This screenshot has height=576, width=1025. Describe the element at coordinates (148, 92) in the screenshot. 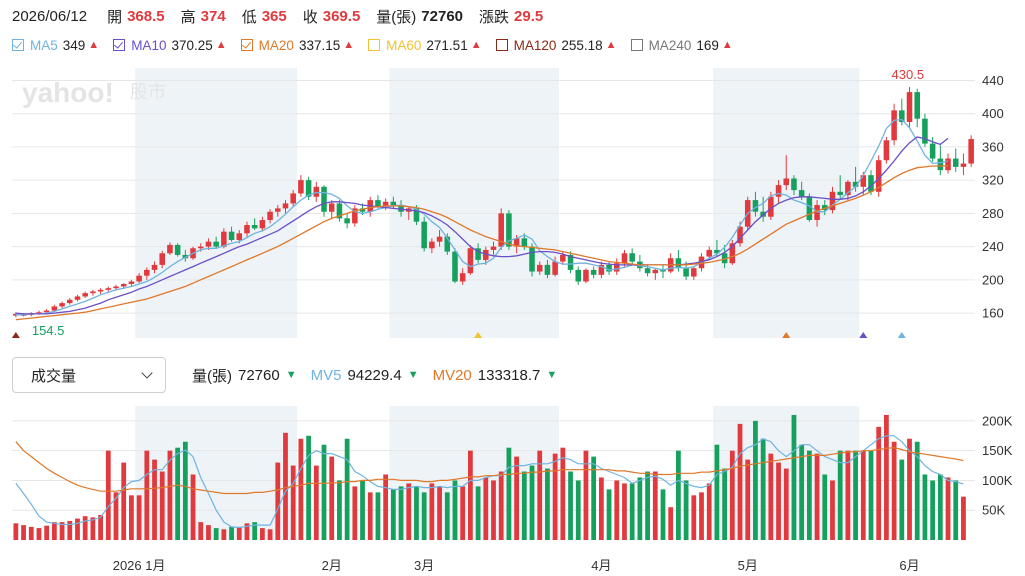

I see `yahoo-logo-suffix: 股市` at that location.